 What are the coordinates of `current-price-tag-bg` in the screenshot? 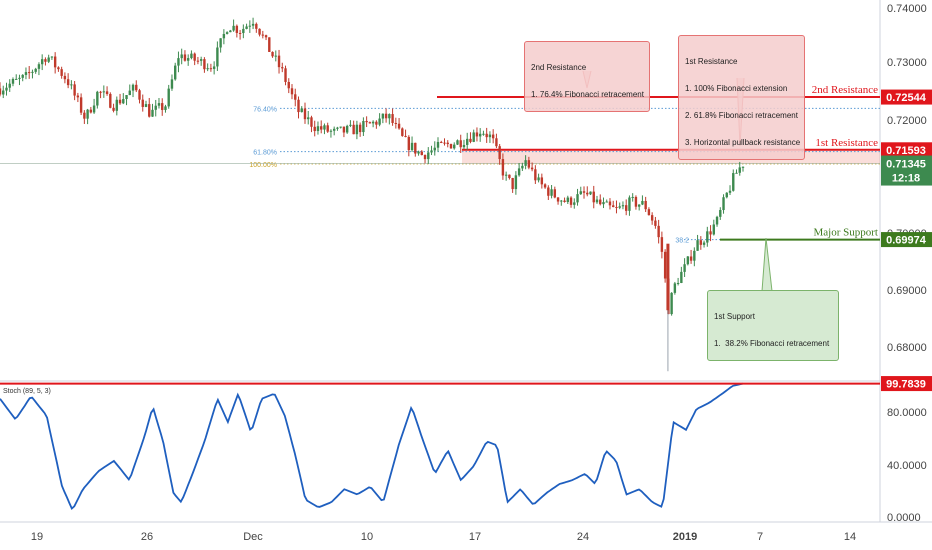 It's located at (906, 170).